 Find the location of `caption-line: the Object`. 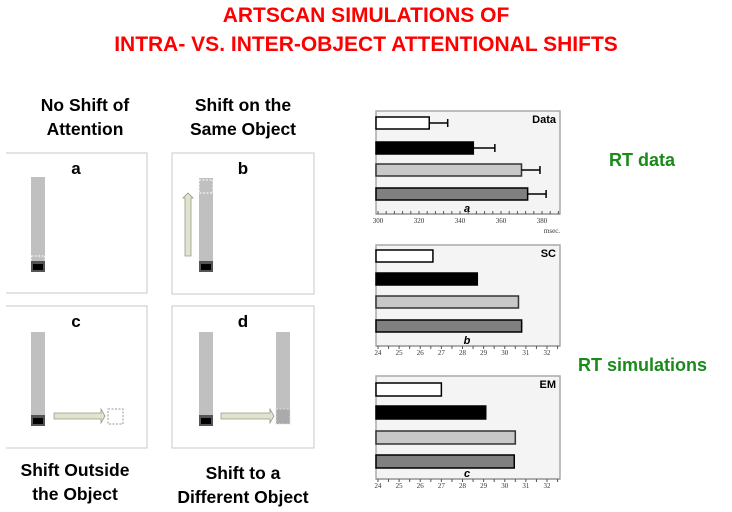

caption-line: the Object is located at coordinates (75, 494).